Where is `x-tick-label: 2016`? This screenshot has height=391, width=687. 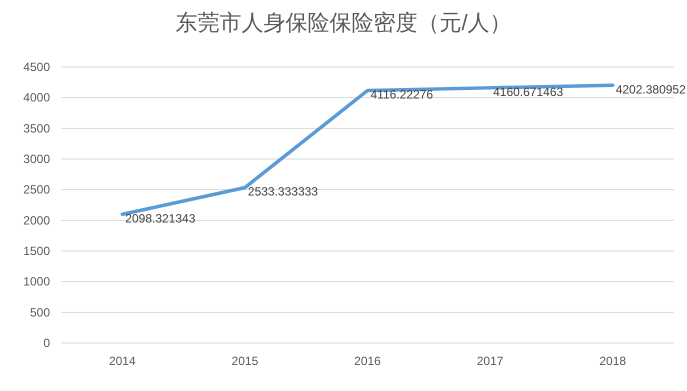
x-tick-label: 2016 is located at coordinates (368, 361).